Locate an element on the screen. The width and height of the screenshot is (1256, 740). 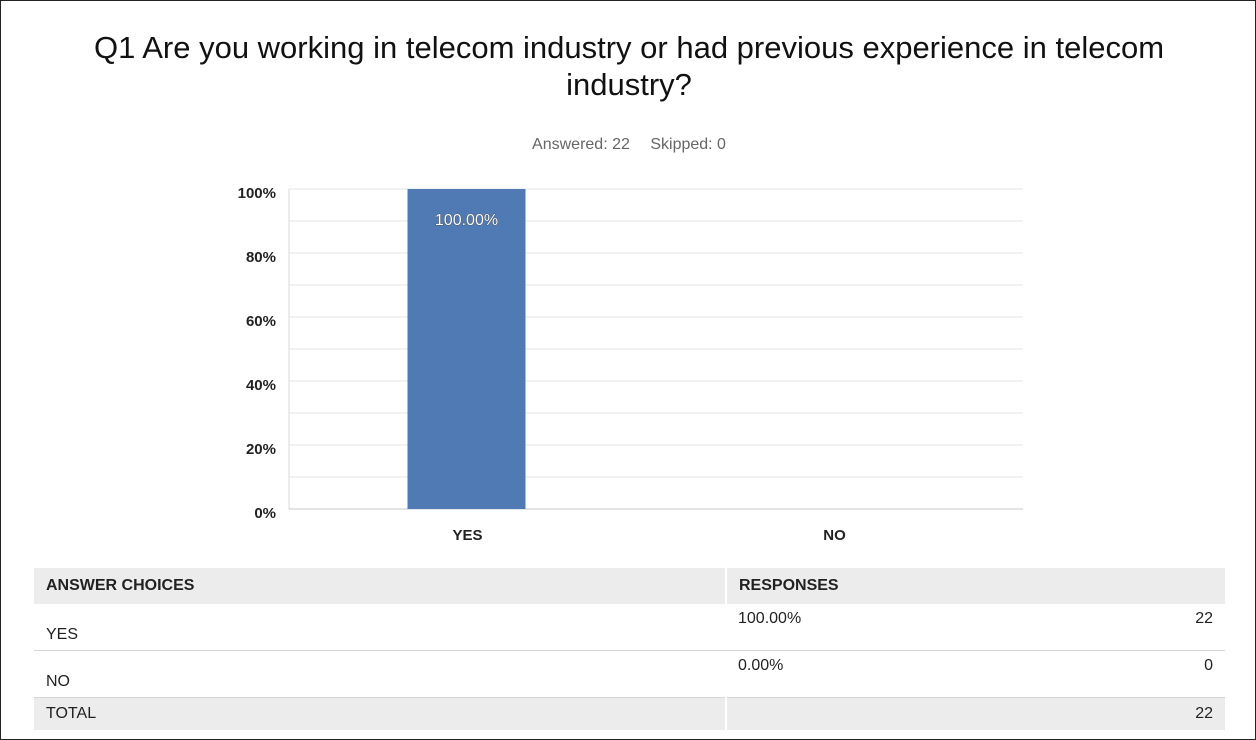
answered-count: Answered: 22 is located at coordinates (581, 144).